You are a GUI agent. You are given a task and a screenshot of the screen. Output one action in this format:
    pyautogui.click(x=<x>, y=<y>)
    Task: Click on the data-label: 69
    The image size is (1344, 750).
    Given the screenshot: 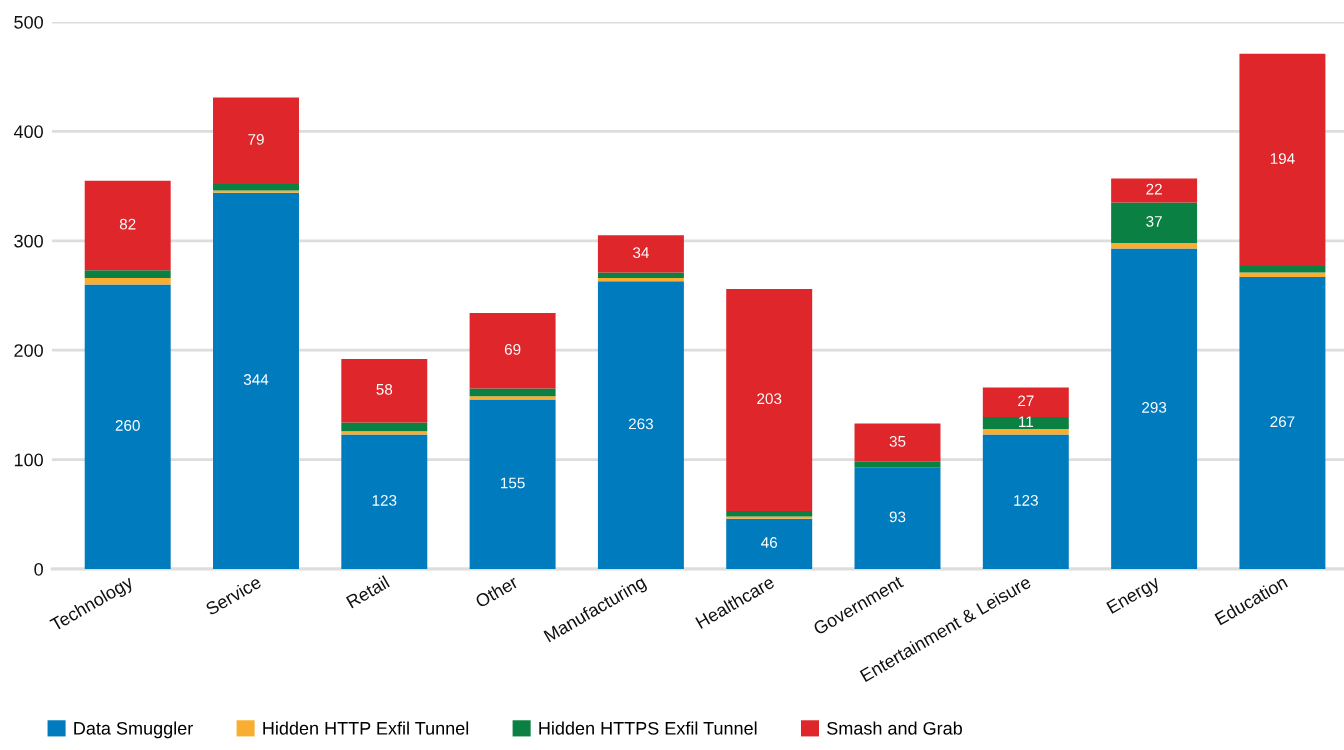 What is the action you would take?
    pyautogui.click(x=512, y=349)
    